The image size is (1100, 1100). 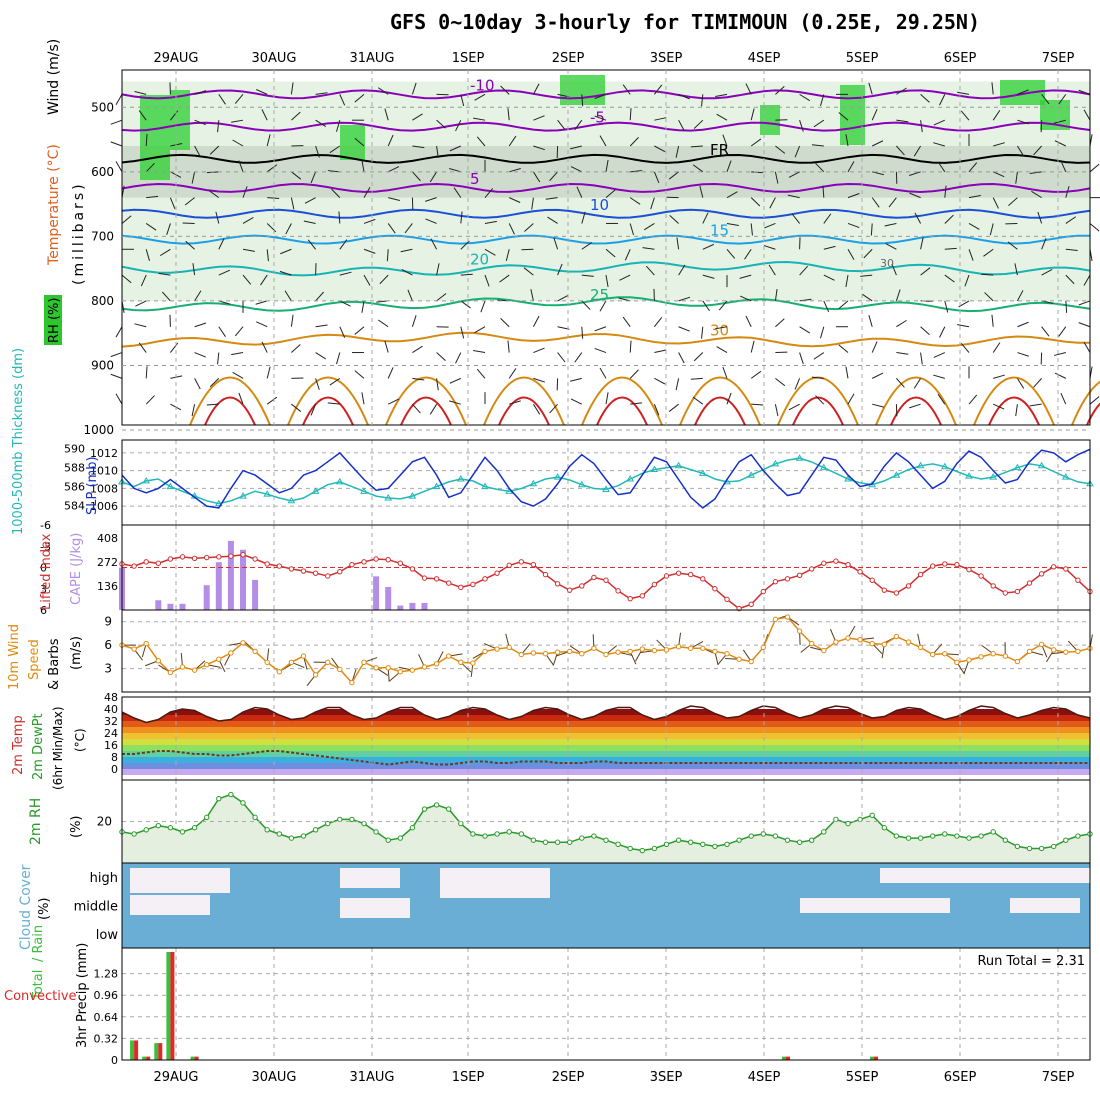 What do you see at coordinates (102, 172) in the screenshot?
I see `pressure-tick-label: 600` at bounding box center [102, 172].